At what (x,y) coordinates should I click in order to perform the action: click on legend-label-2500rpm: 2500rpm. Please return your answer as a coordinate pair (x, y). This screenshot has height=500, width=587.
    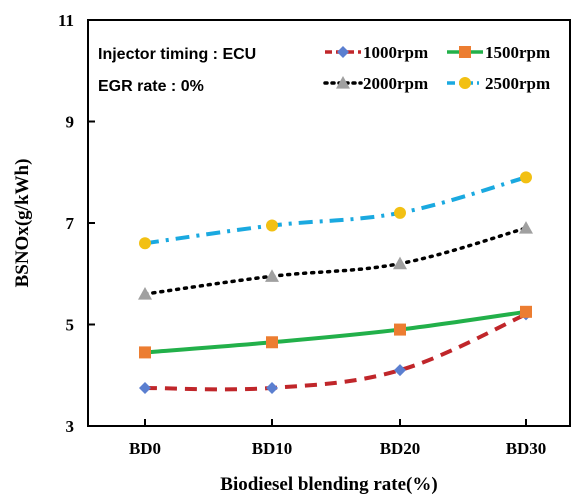
    Looking at the image, I should click on (517, 83).